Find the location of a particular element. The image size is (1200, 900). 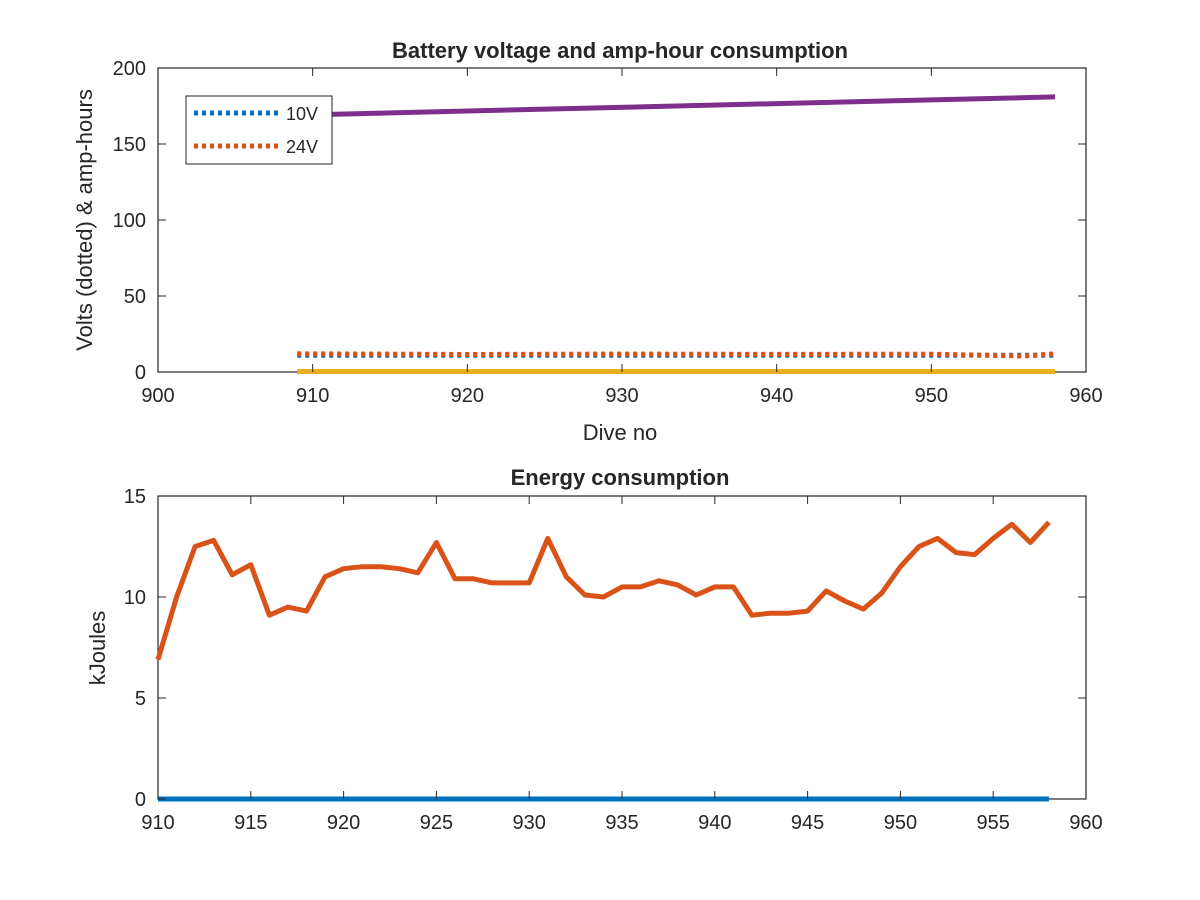

y-tick-label: 10 is located at coordinates (135, 598).